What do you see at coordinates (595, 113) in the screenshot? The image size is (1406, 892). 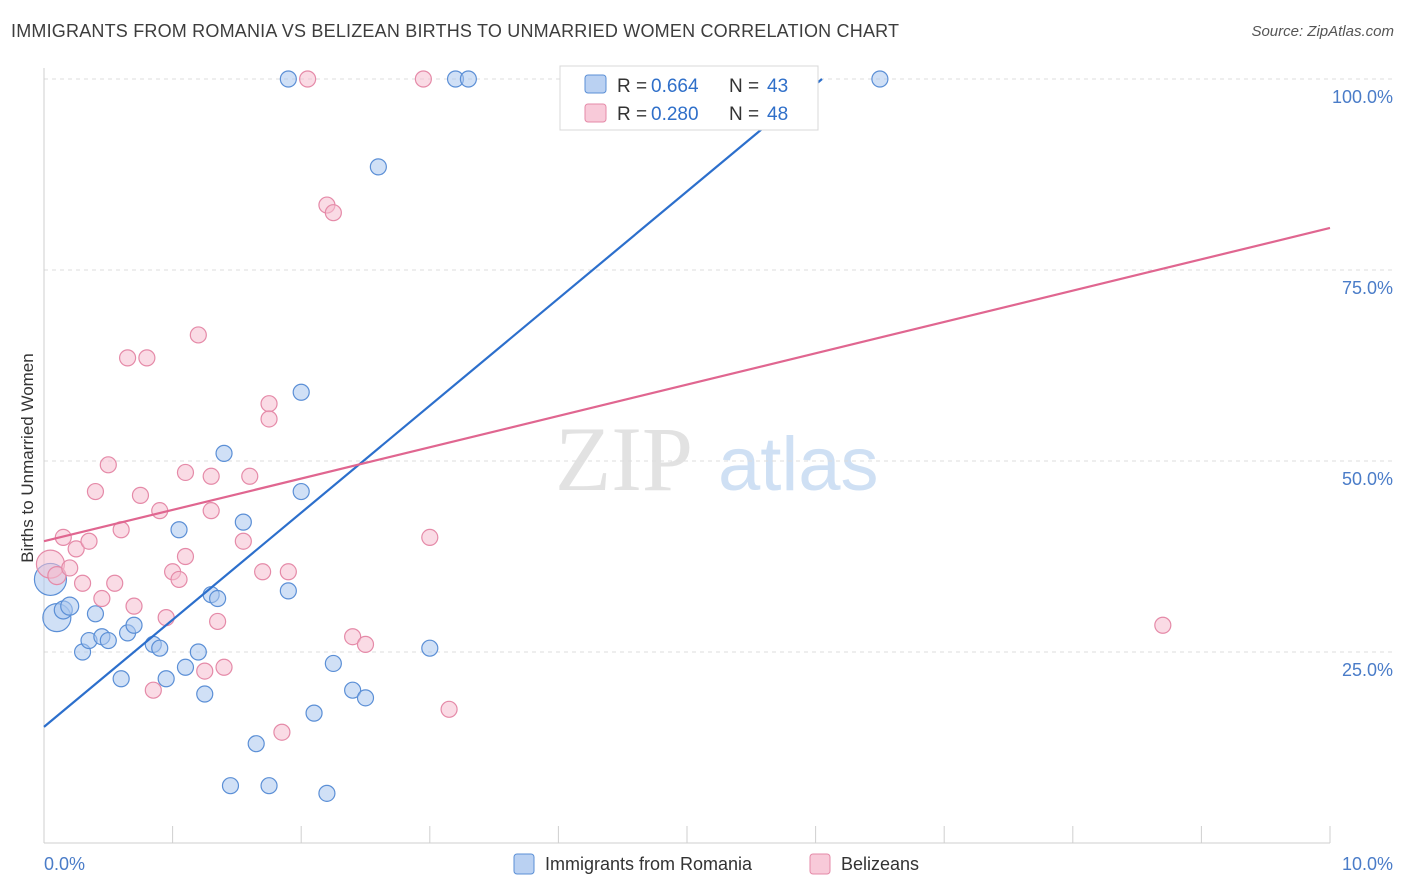 I see `legend-swatch-belizeans` at bounding box center [595, 113].